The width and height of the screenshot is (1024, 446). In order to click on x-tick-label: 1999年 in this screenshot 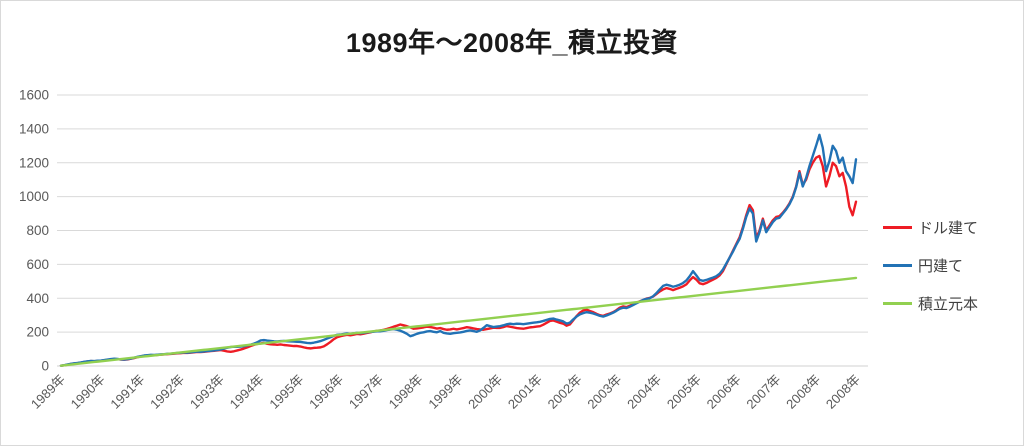, I will do `click(445, 392)`.